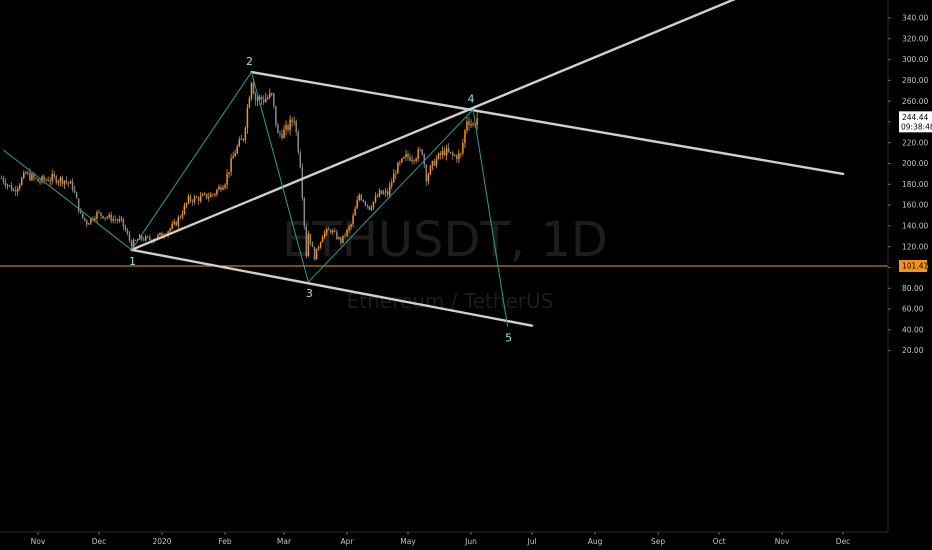  I want to click on price-tick-label: 220.00, so click(915, 142).